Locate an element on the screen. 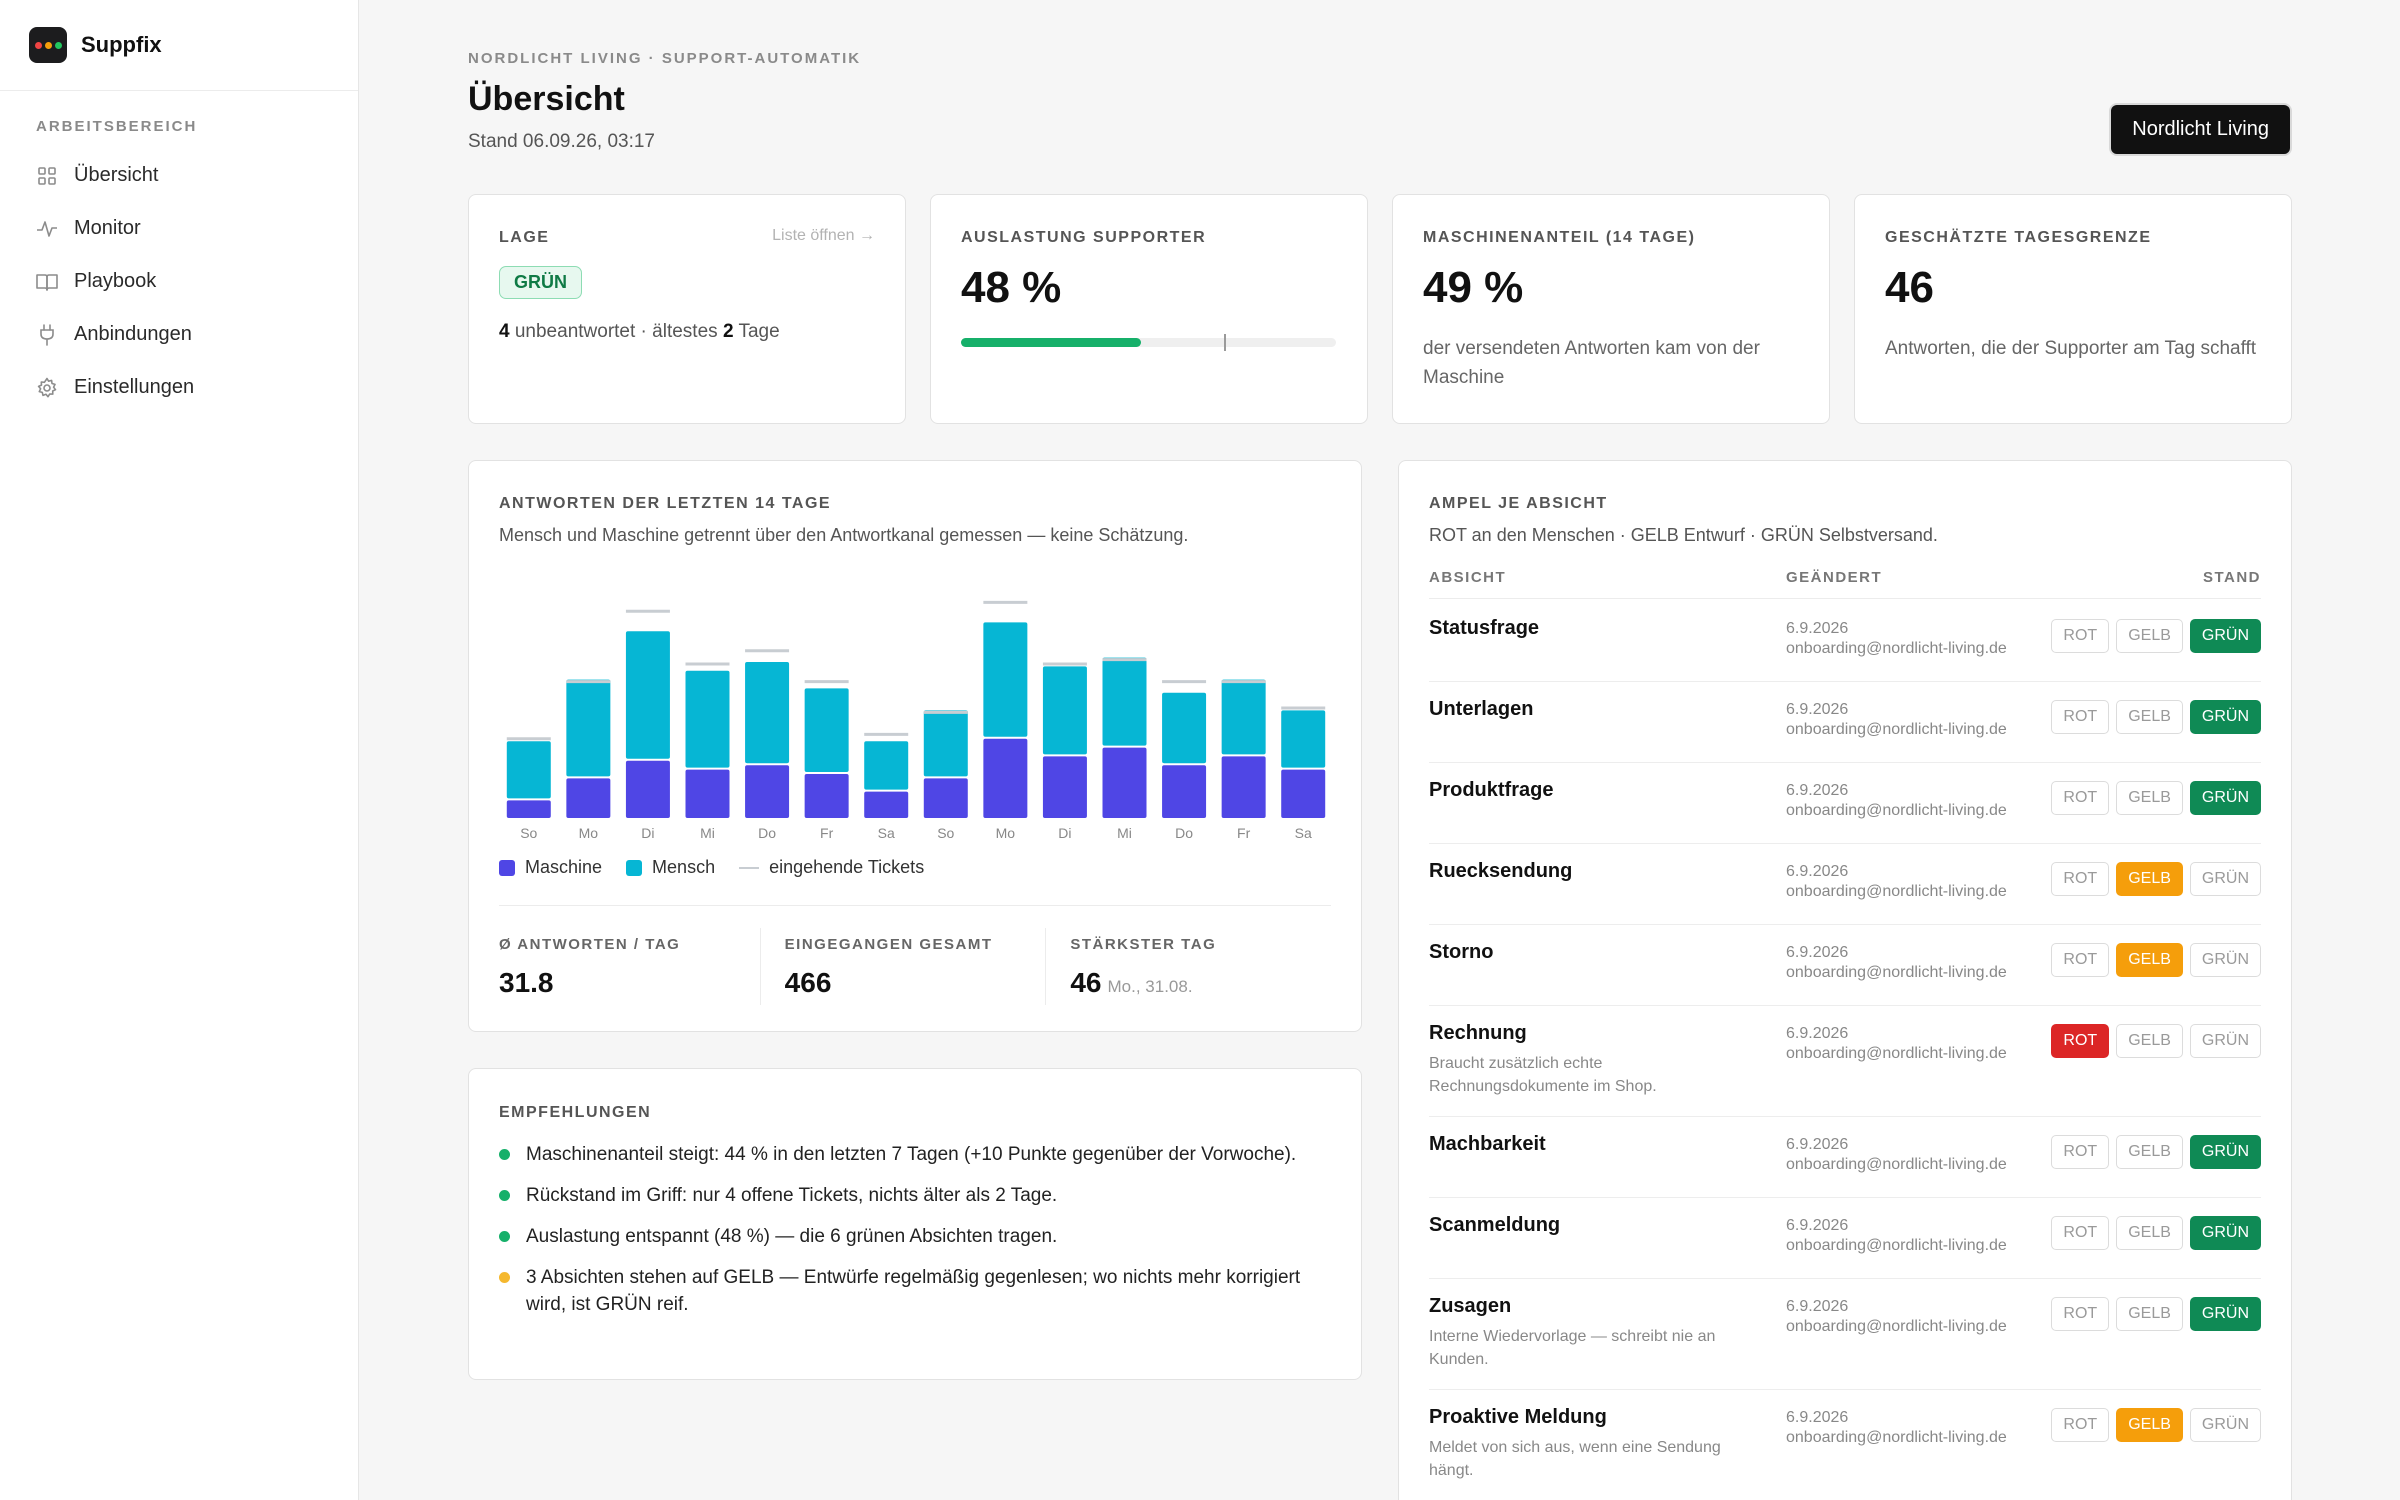  x-tick-label: Di is located at coordinates (647, 833).